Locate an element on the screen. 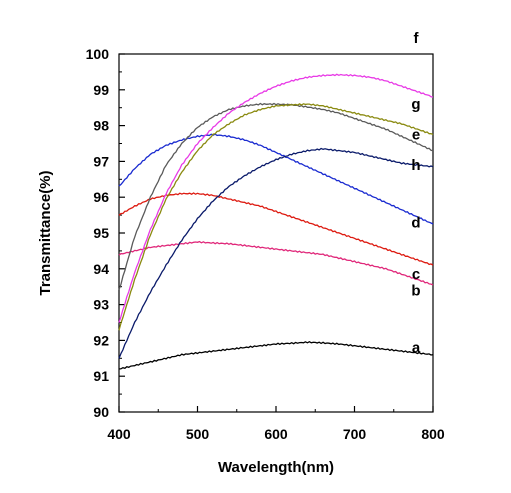 This screenshot has width=511, height=493. x-axis-title: Wavelength(nm) is located at coordinates (276, 467).